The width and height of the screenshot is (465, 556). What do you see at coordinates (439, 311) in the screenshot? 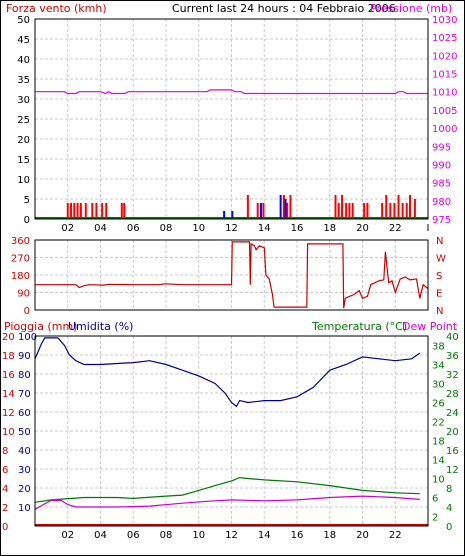
I see `compass-tick-4: N` at bounding box center [439, 311].